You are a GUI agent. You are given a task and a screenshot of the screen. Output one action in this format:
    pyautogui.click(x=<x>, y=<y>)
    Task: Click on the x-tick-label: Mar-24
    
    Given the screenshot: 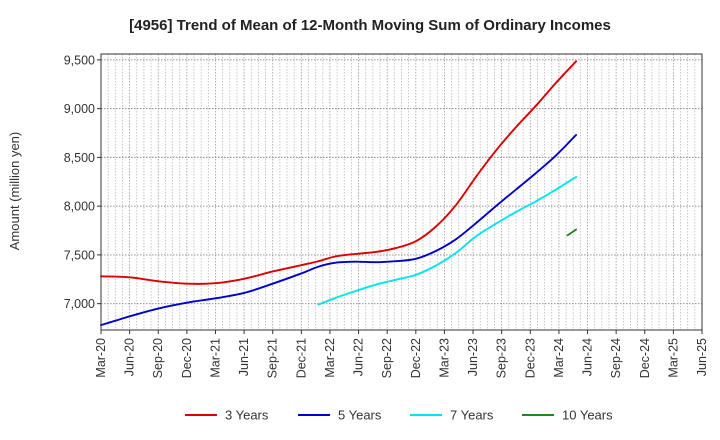 What is the action you would take?
    pyautogui.click(x=559, y=358)
    